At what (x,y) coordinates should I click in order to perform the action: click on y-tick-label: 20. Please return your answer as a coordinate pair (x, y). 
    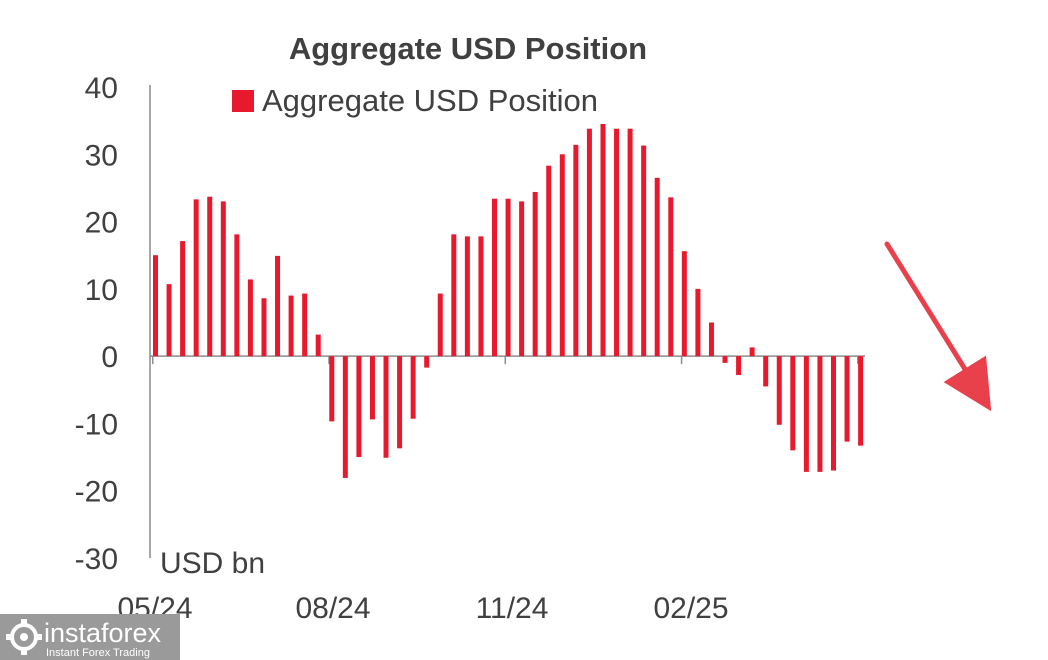
    Looking at the image, I should click on (101, 223).